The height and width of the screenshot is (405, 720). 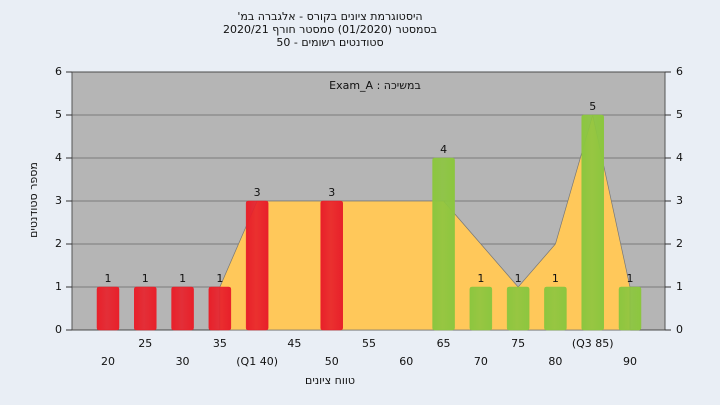 What do you see at coordinates (330, 29) in the screenshot?
I see `chart-subtitle: בסמסטר (01/2020) סמסטר חורף 2020/21` at bounding box center [330, 29].